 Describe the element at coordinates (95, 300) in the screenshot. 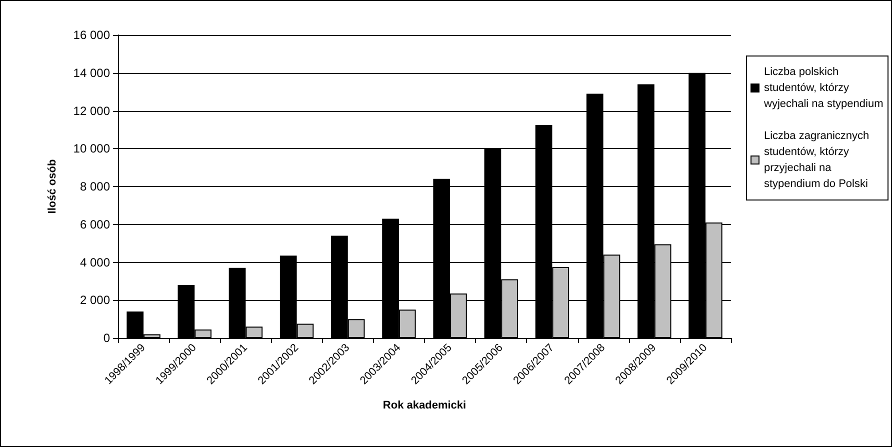

I see `y-tick-label: 2 000` at that location.